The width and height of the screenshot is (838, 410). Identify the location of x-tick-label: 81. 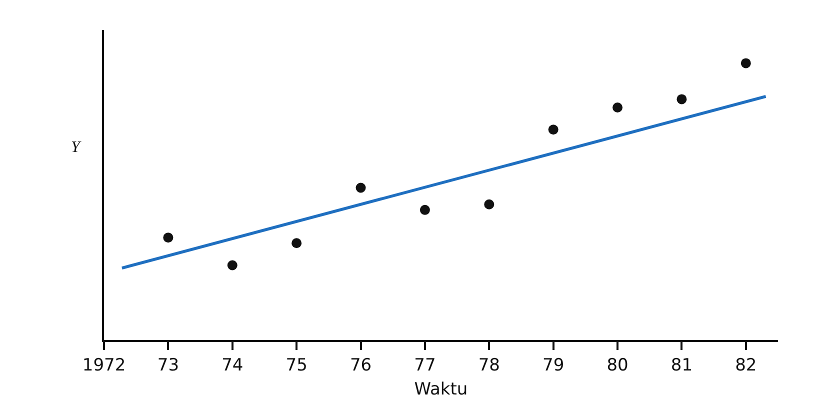
(681, 365).